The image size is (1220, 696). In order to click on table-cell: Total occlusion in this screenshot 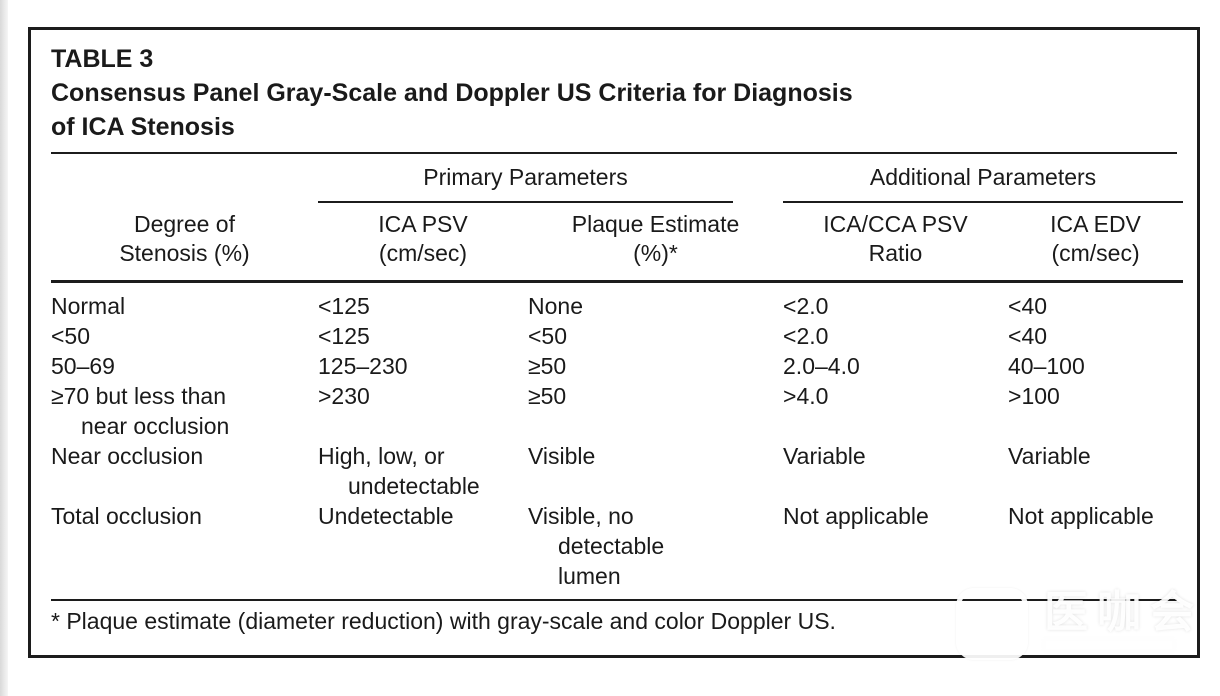, I will do `click(126, 516)`.